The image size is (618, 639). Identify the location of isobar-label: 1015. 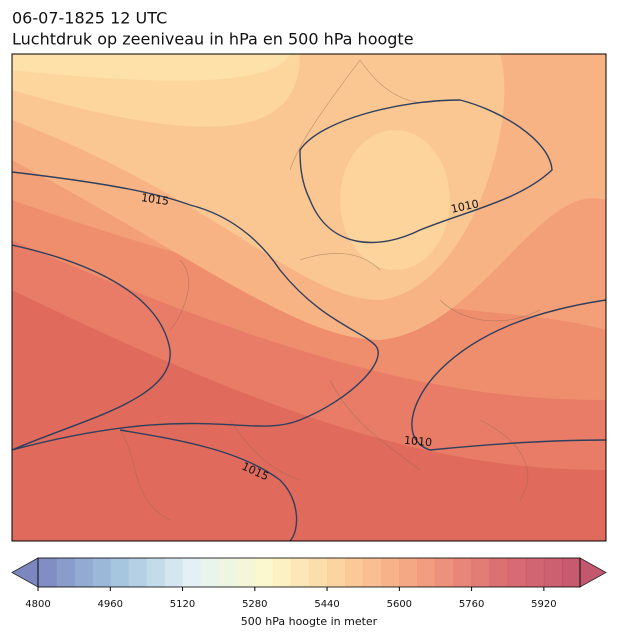
(155, 199).